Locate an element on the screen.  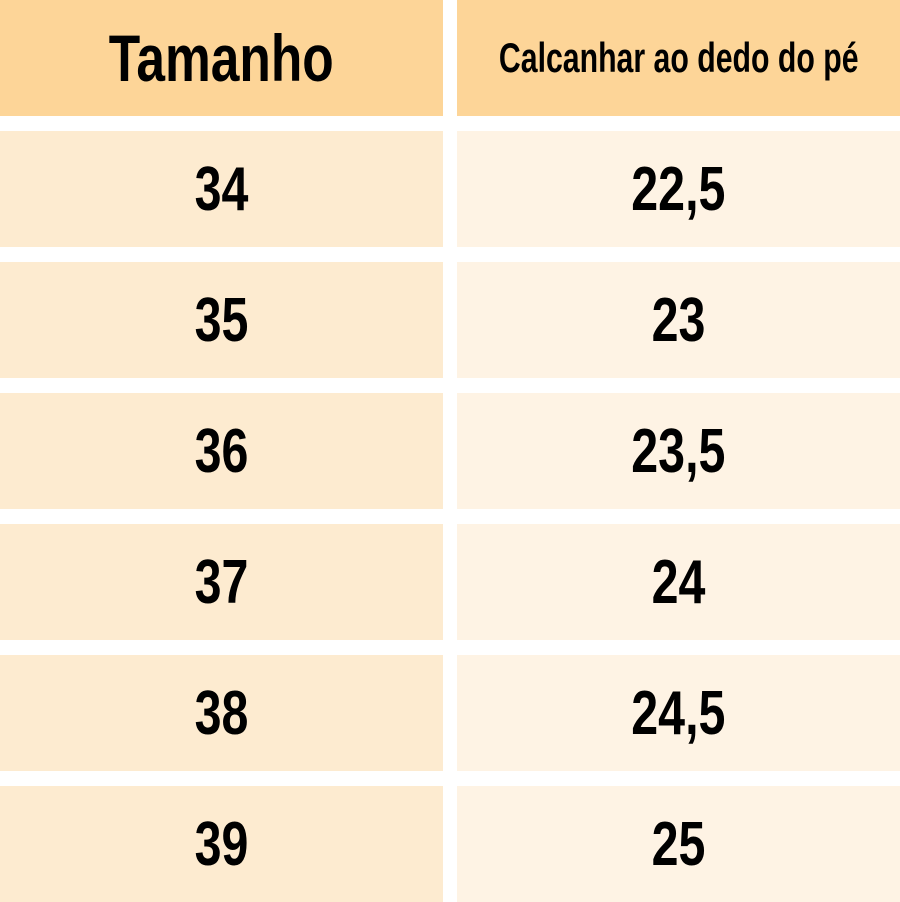
length-cell: 24 is located at coordinates (678, 582).